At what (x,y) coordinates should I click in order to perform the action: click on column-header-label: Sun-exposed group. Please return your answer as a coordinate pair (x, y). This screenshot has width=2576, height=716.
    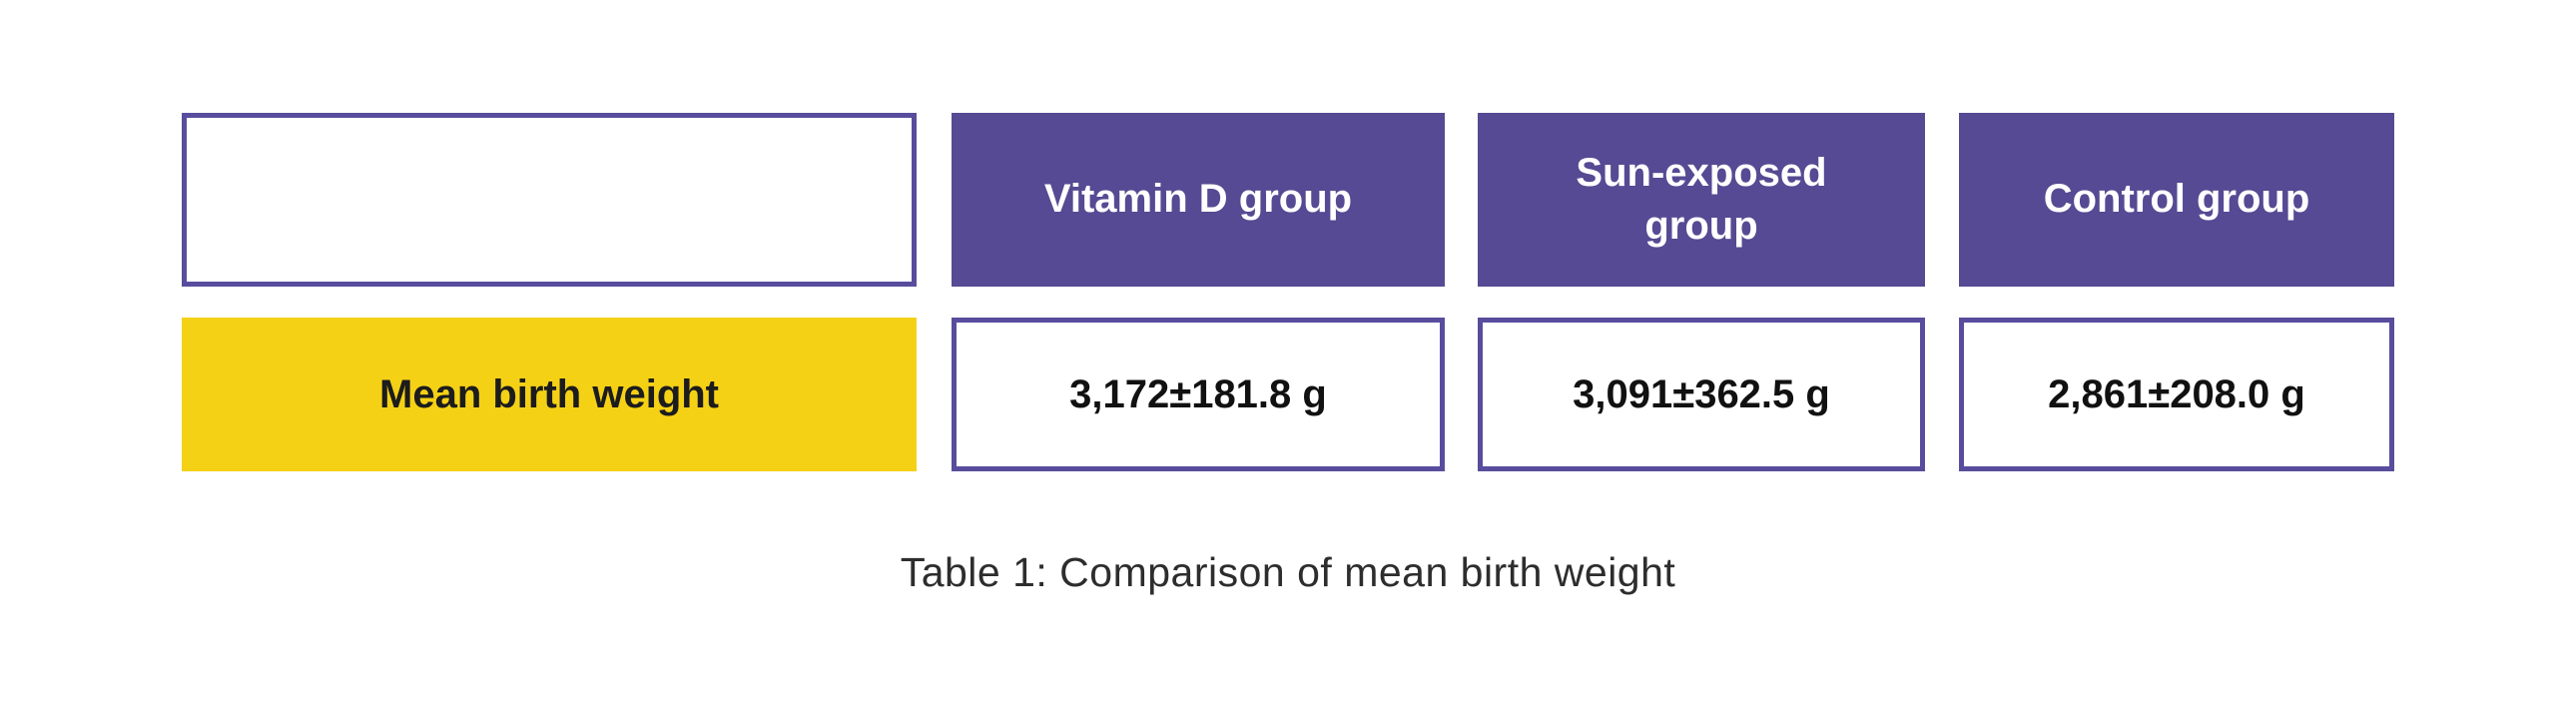
    Looking at the image, I should click on (1702, 199).